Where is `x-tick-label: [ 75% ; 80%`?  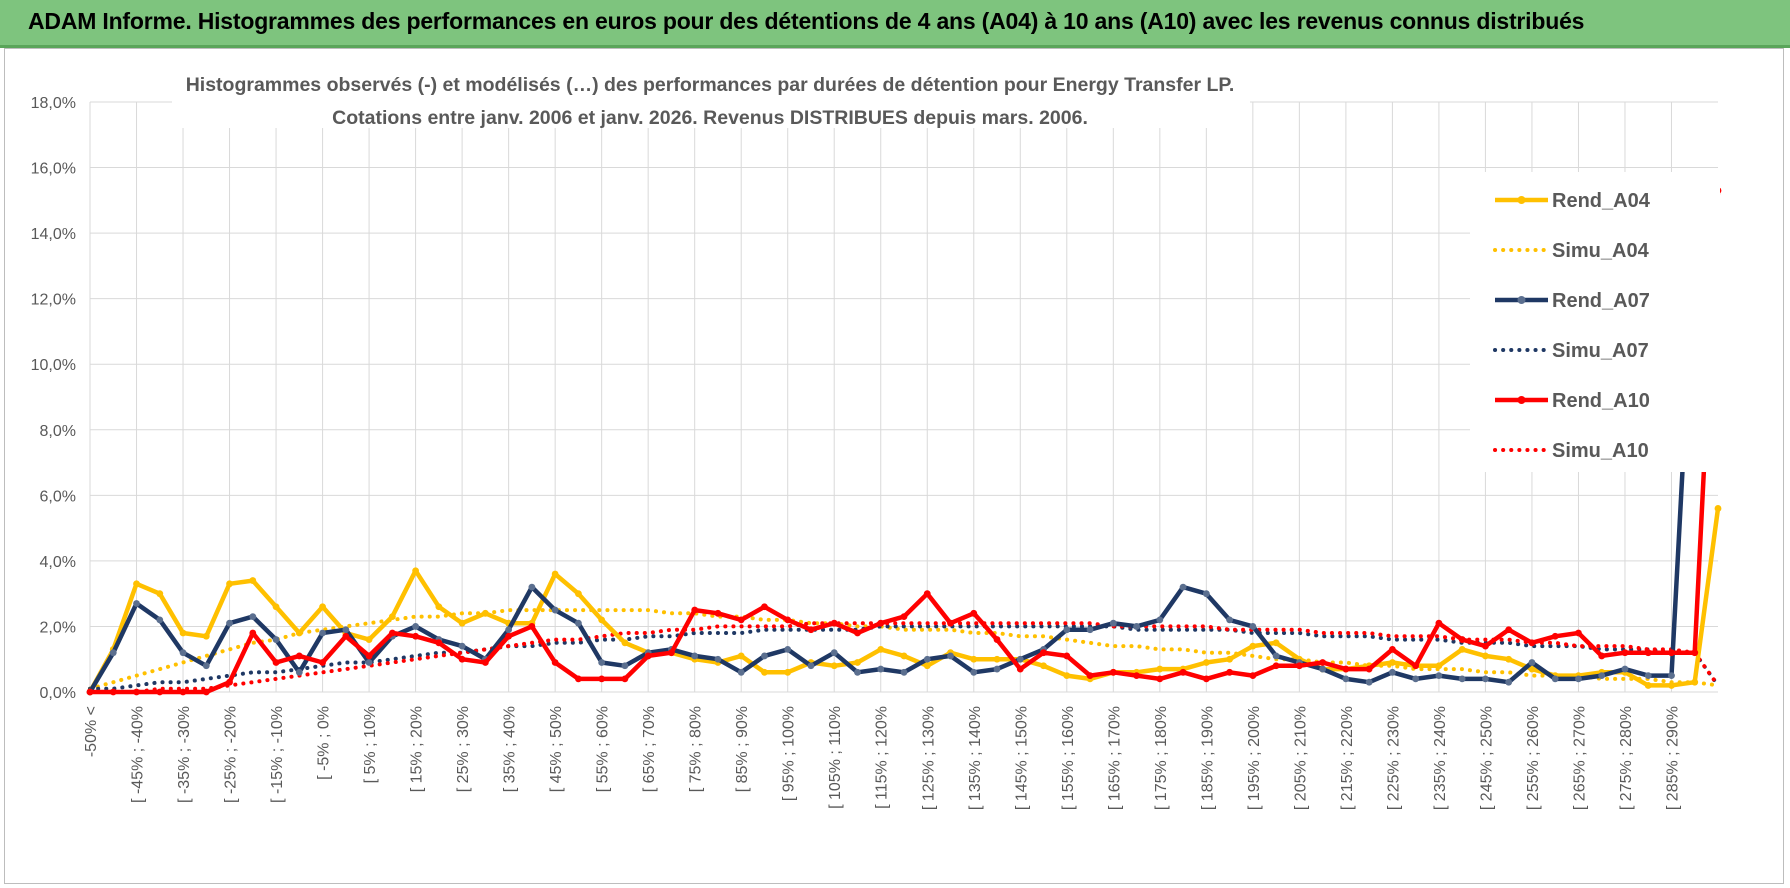 x-tick-label: [ 75% ; 80% is located at coordinates (696, 749).